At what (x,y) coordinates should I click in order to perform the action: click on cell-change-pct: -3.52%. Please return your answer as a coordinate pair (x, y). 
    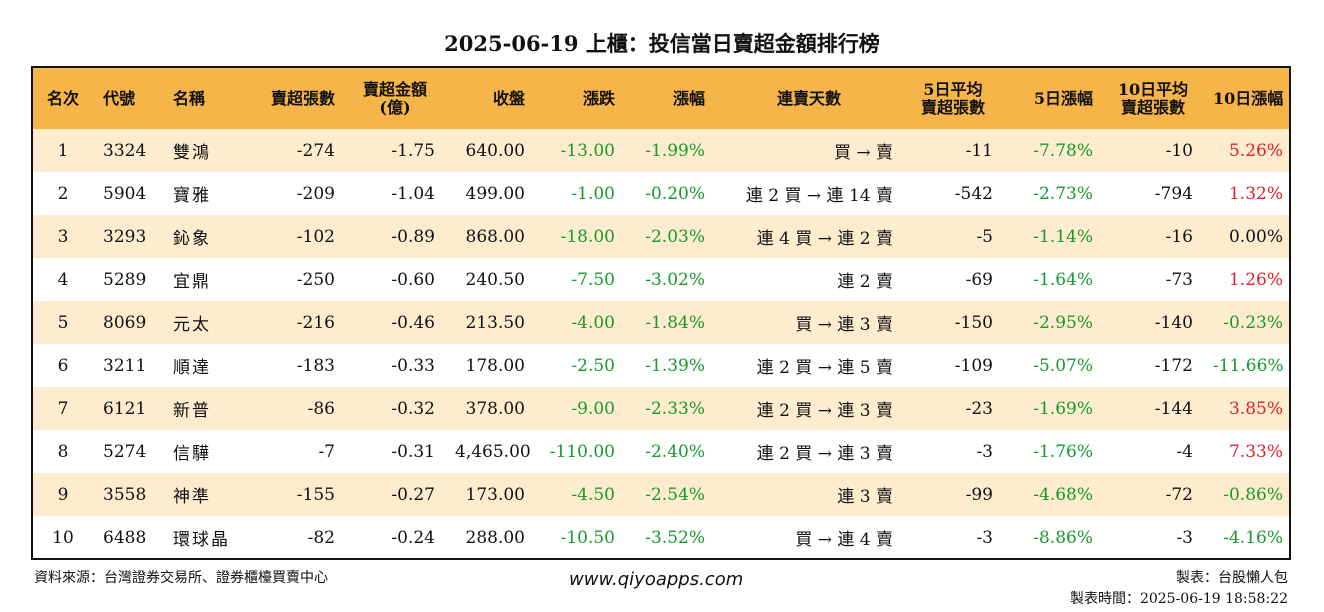
    Looking at the image, I should click on (670, 537).